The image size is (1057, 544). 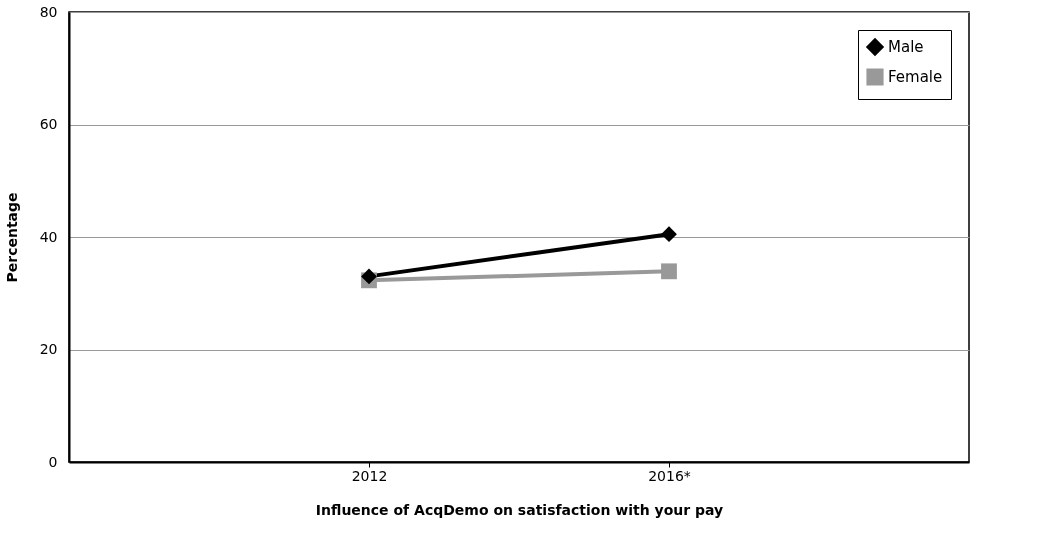 I want to click on x-axis-title: Influence of AcqDemo on satisfaction with your pay, so click(x=519, y=509).